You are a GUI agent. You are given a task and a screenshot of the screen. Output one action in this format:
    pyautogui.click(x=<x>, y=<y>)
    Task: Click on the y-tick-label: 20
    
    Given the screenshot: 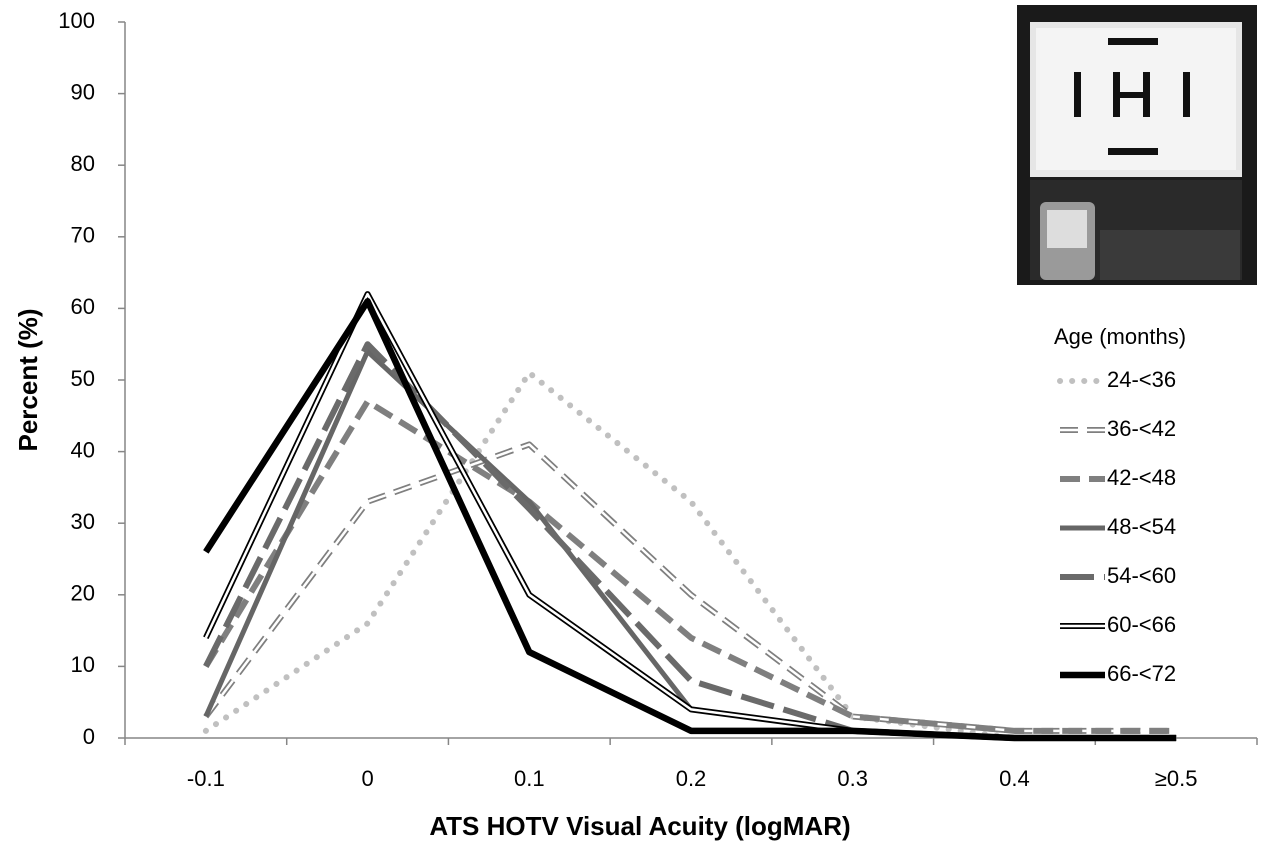 What is the action you would take?
    pyautogui.click(x=83, y=593)
    